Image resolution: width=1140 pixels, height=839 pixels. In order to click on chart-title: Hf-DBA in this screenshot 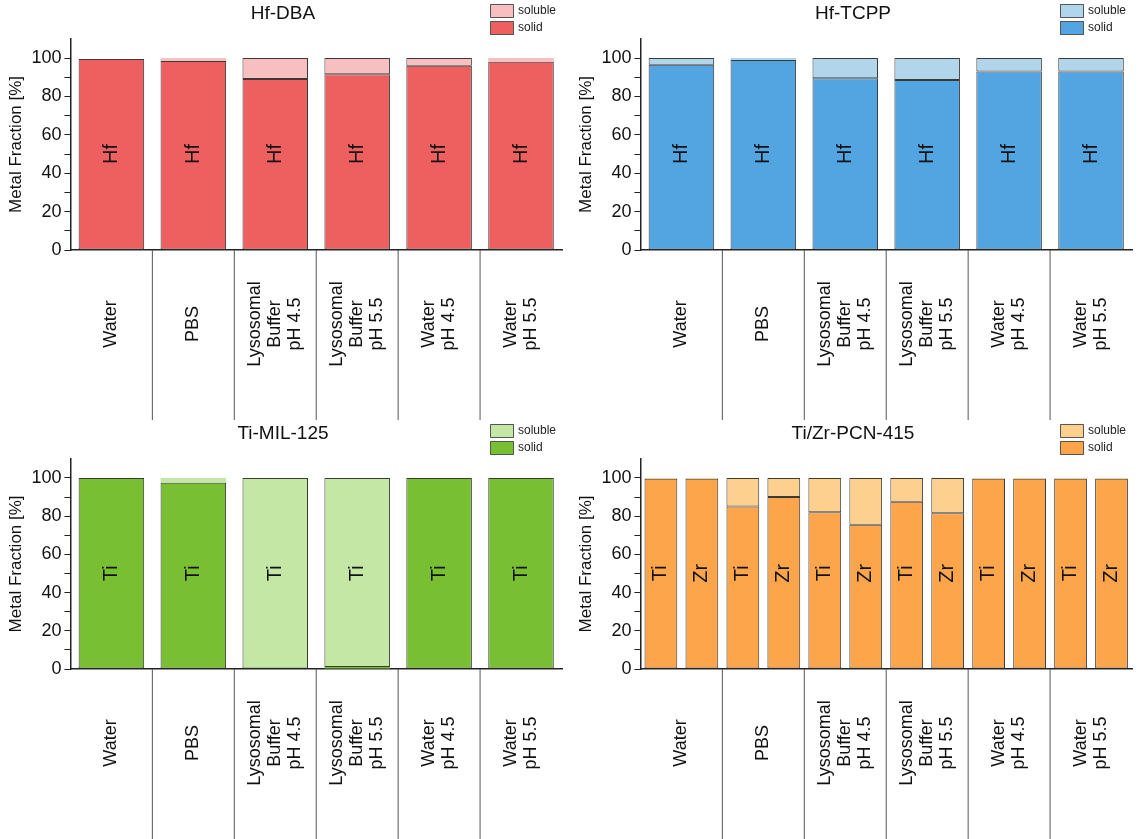, I will do `click(283, 12)`.